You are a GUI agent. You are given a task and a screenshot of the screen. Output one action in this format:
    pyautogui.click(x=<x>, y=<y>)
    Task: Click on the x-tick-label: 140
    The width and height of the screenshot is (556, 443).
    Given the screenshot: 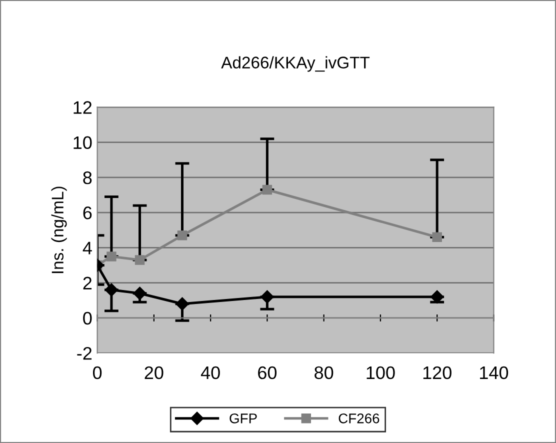 What is the action you would take?
    pyautogui.click(x=494, y=373)
    